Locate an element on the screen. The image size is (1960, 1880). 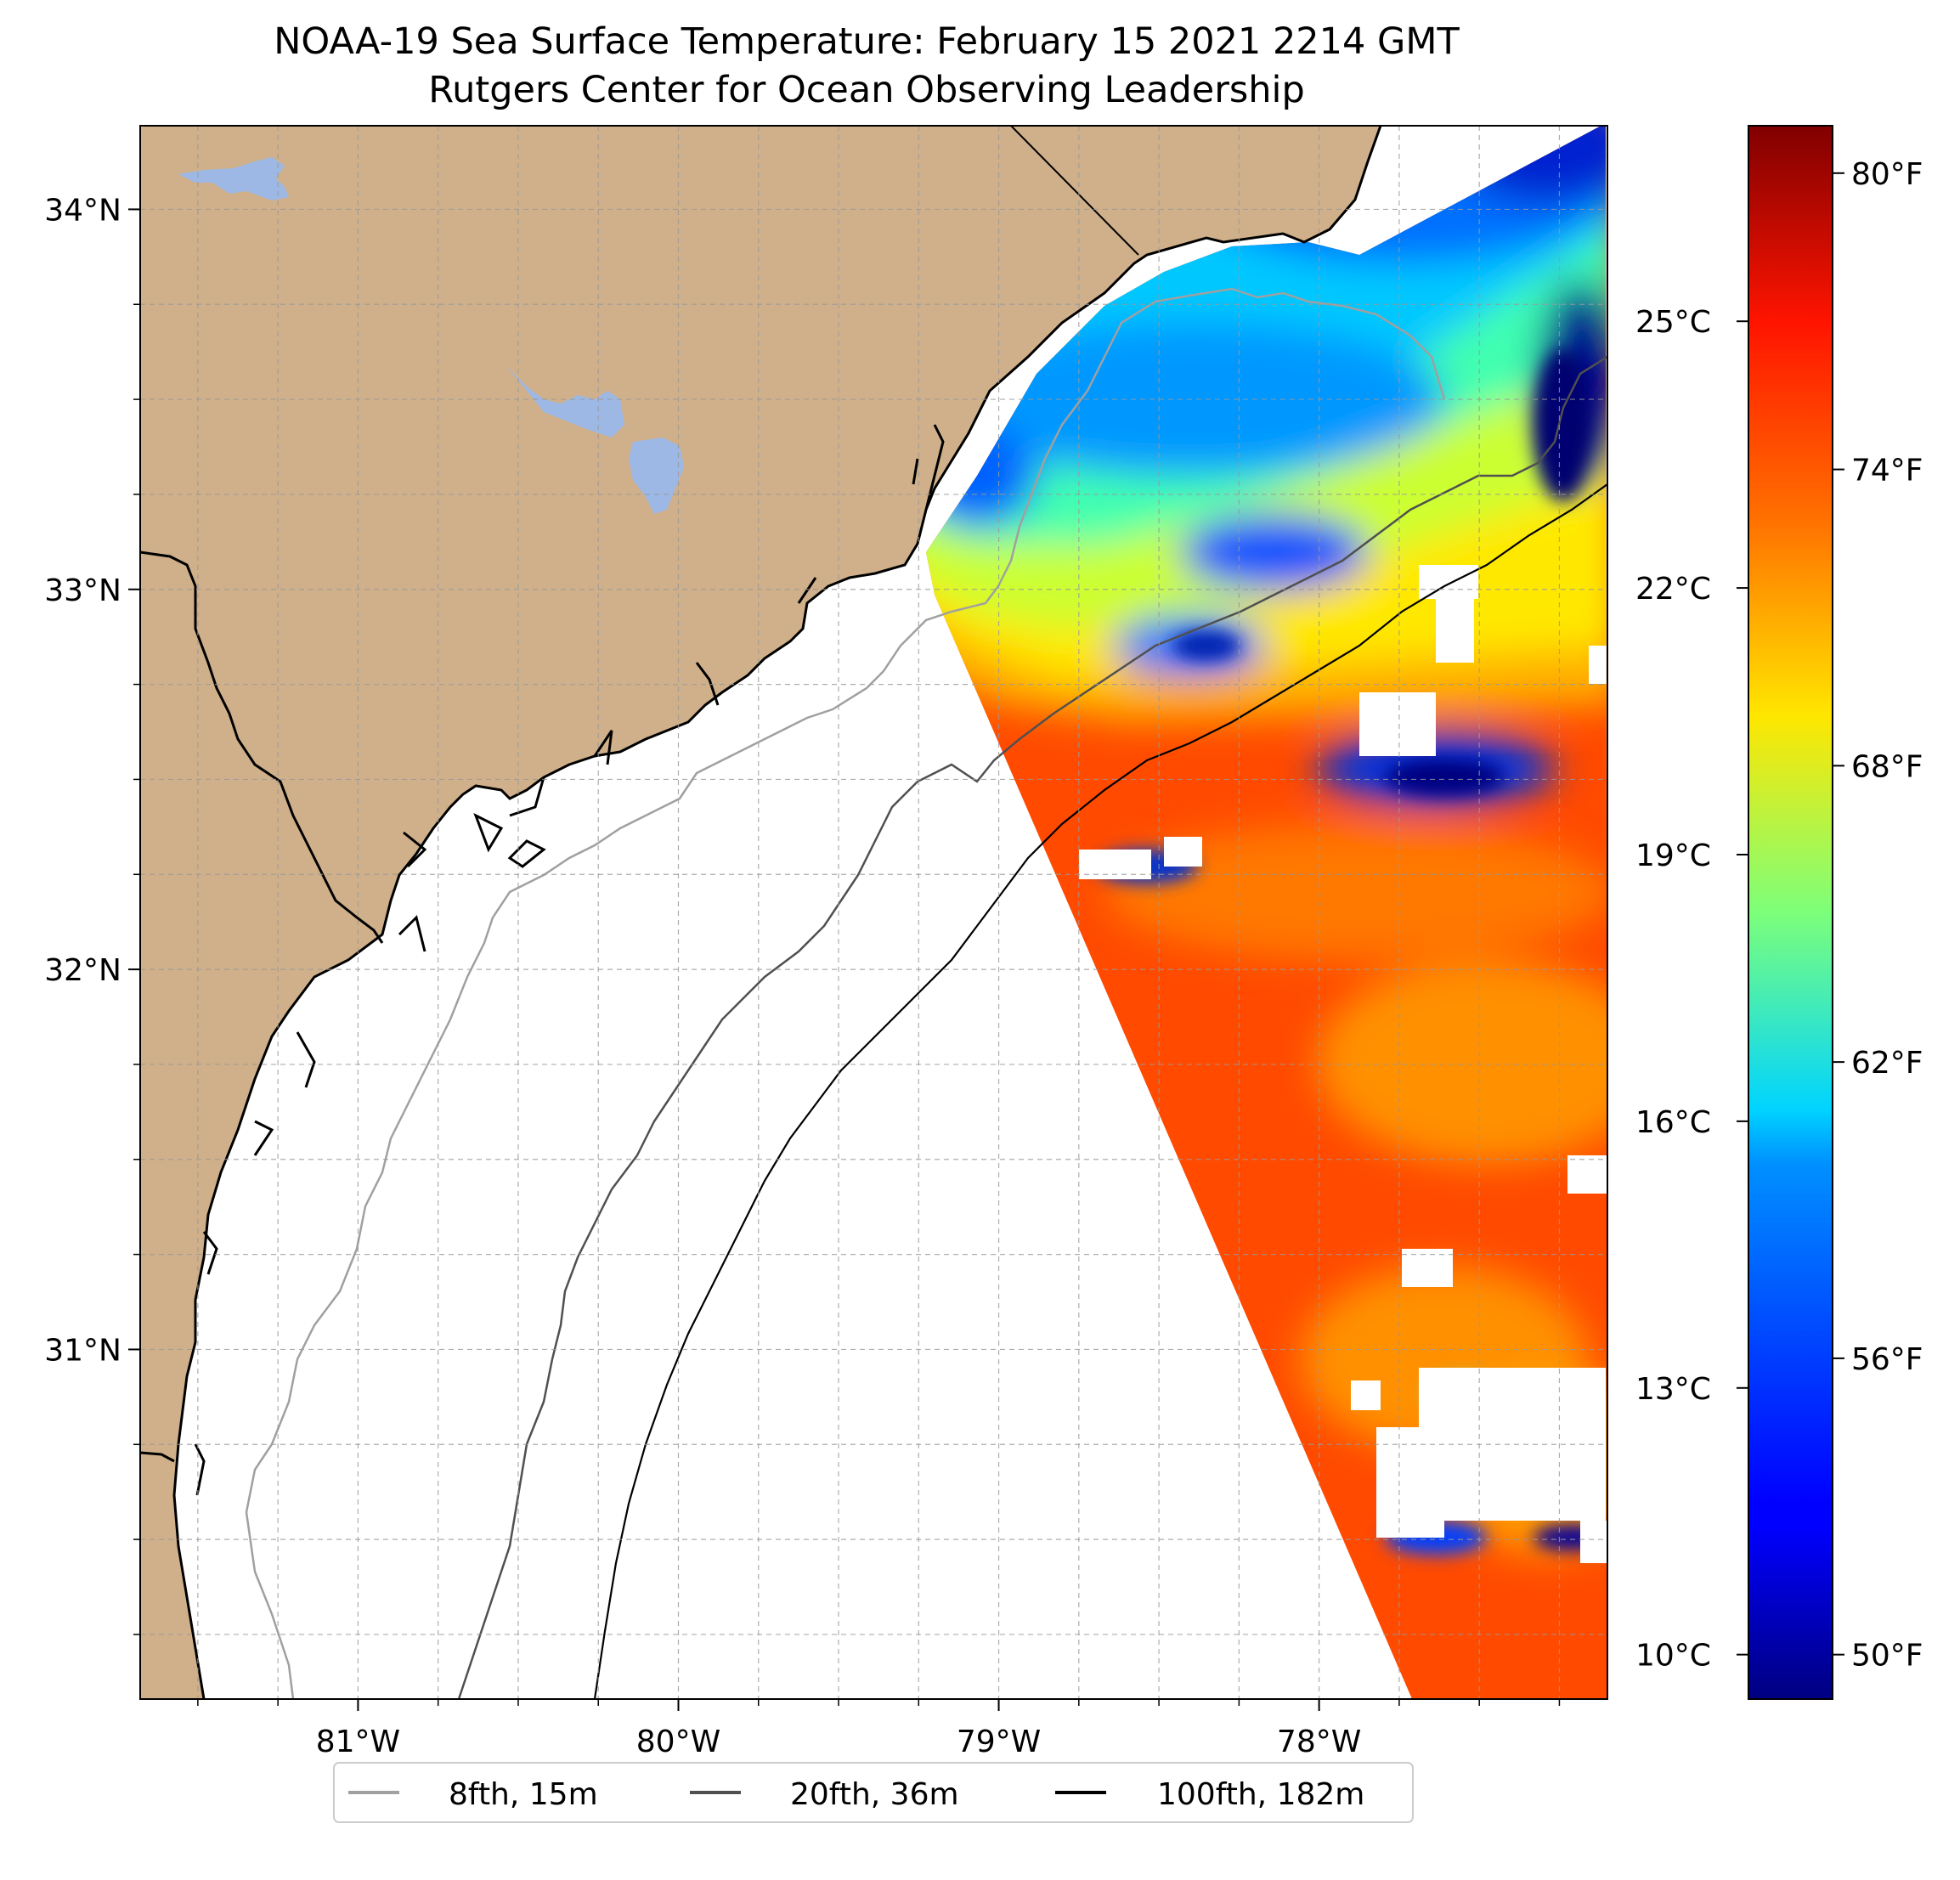
colorbar-celsius-label: 16°C is located at coordinates (1673, 1122).